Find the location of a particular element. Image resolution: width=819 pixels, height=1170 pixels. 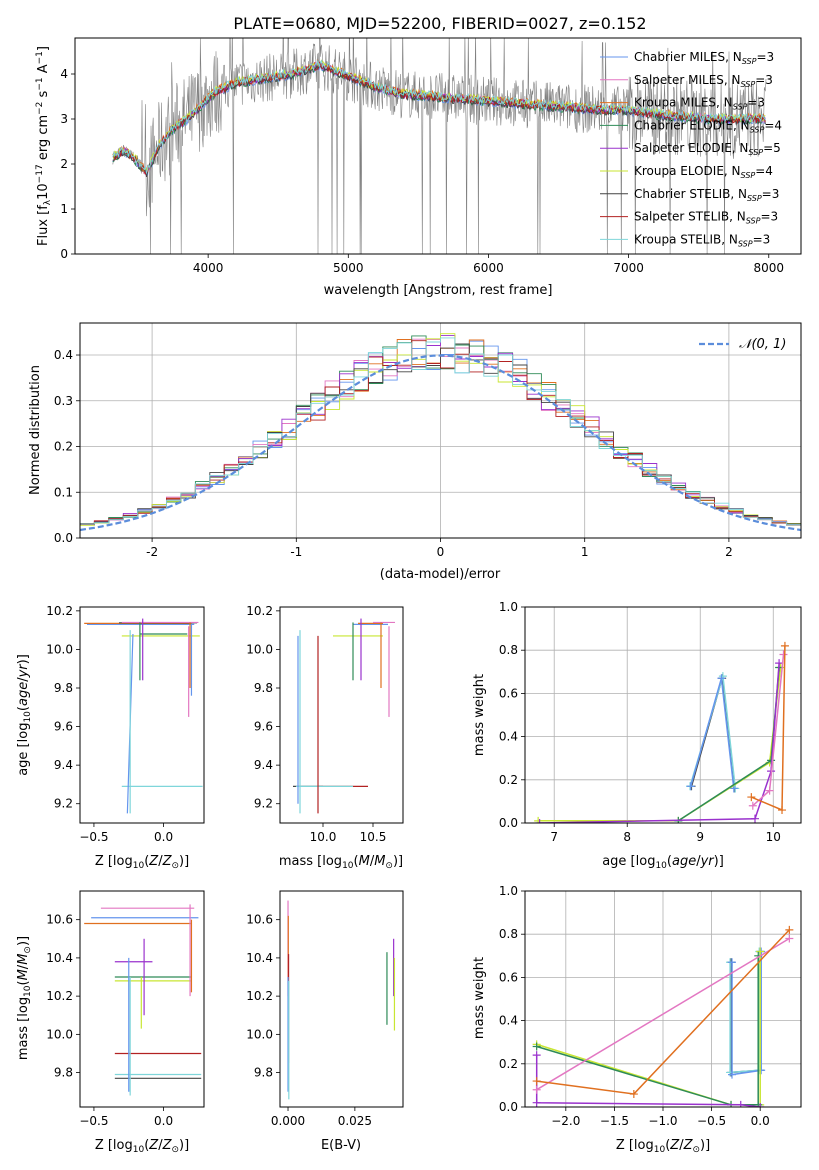

x-tick-label: 8 is located at coordinates (627, 837).